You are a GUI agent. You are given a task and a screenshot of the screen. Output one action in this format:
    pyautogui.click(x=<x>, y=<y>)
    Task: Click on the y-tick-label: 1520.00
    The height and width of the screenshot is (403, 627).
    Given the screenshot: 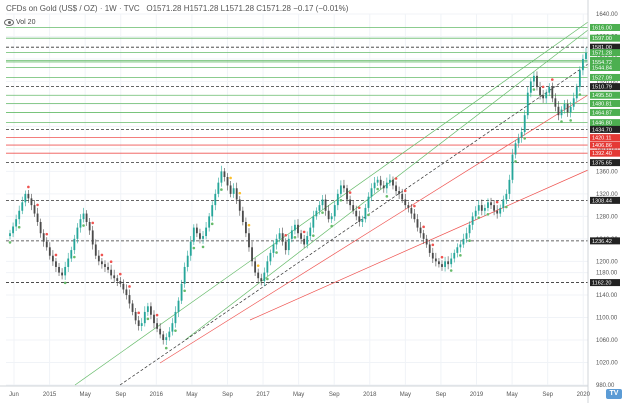 What is the action you would take?
    pyautogui.click(x=607, y=82)
    